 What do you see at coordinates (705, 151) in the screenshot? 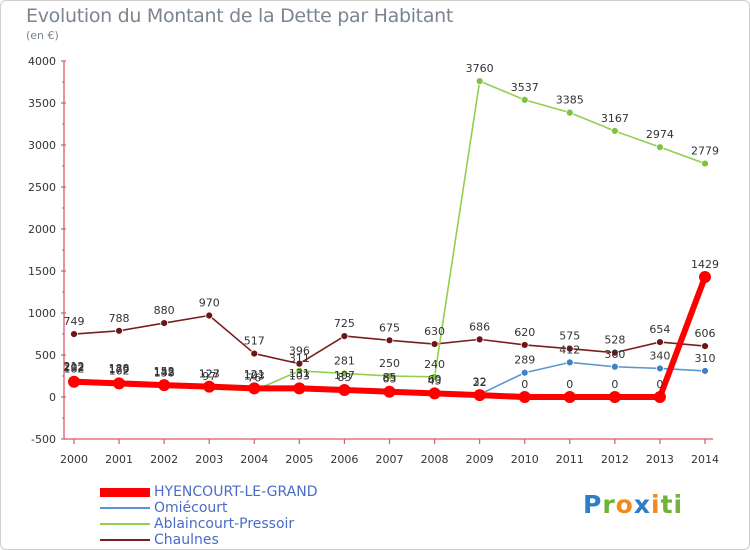
I see `data-label-ablaincourt: 2779` at bounding box center [705, 151].